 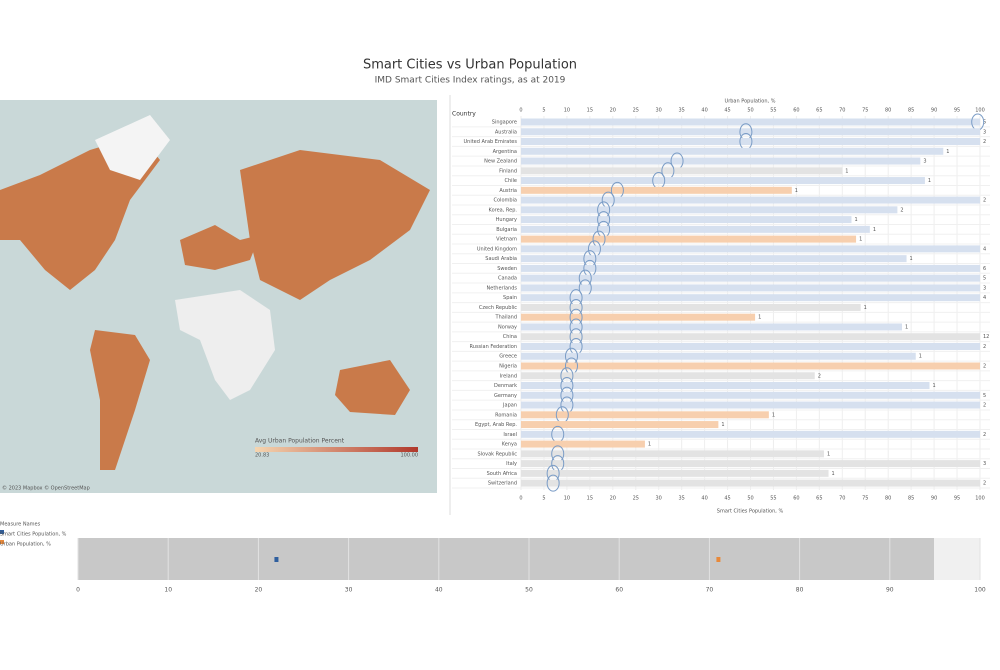 What do you see at coordinates (511, 464) in the screenshot?
I see `row-label: Italy` at bounding box center [511, 464].